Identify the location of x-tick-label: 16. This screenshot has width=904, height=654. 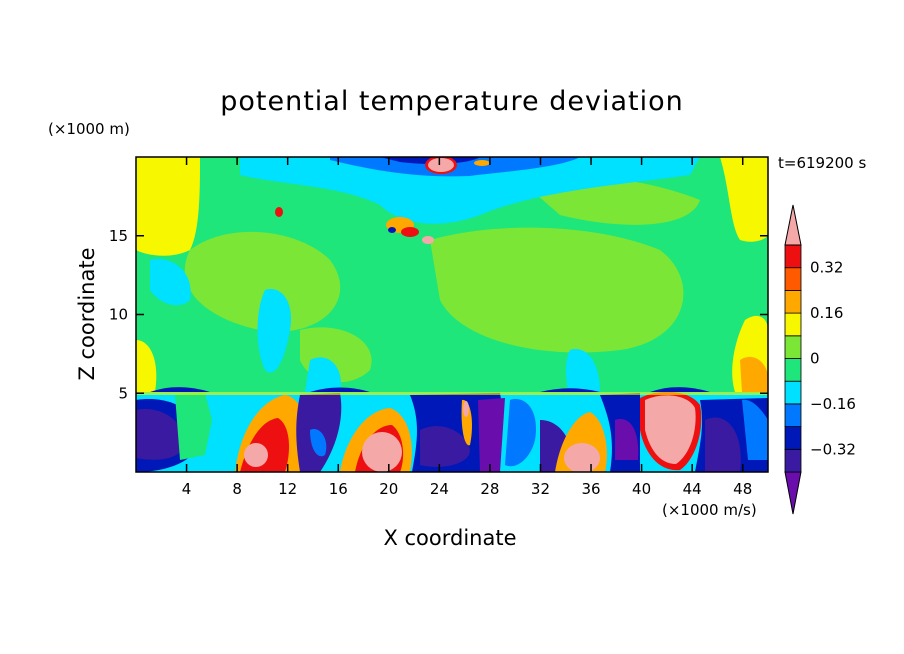
(338, 489).